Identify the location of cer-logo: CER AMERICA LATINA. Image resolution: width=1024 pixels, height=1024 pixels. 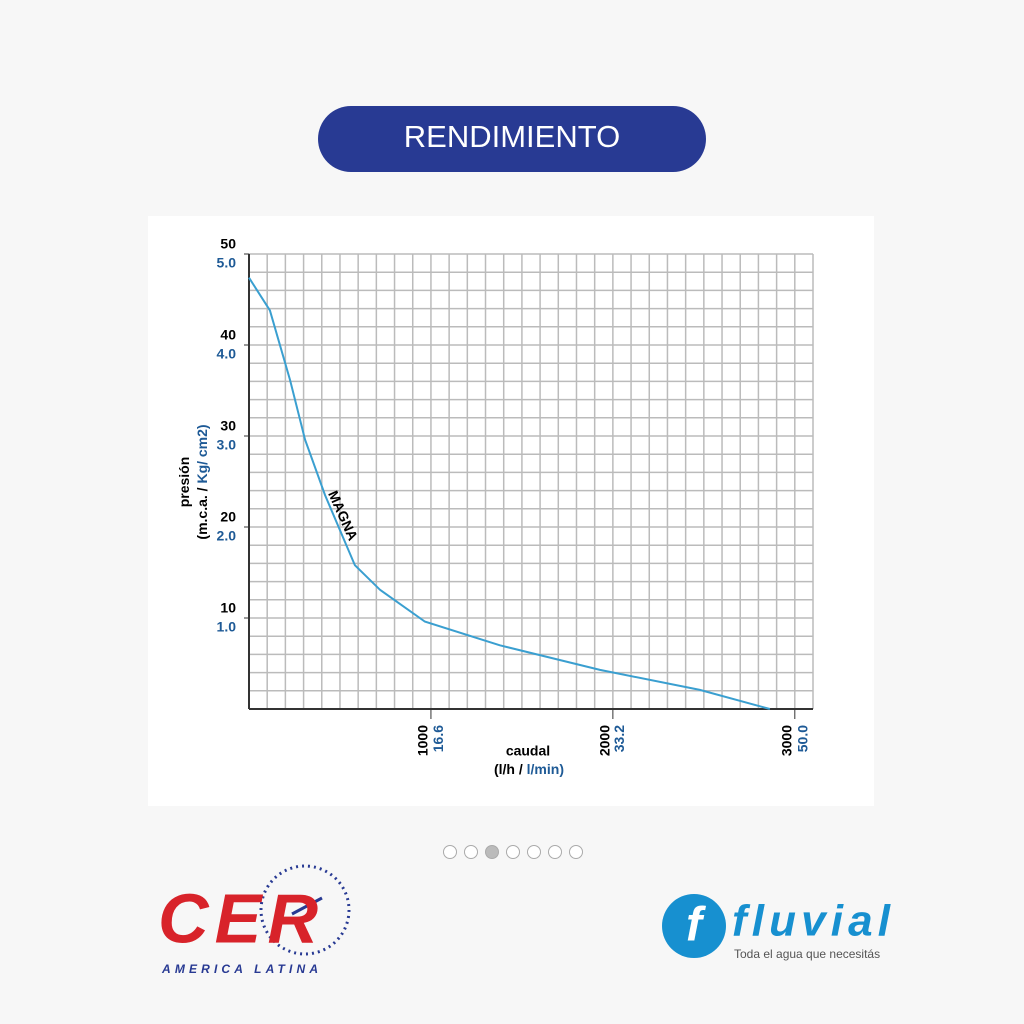
(254, 920).